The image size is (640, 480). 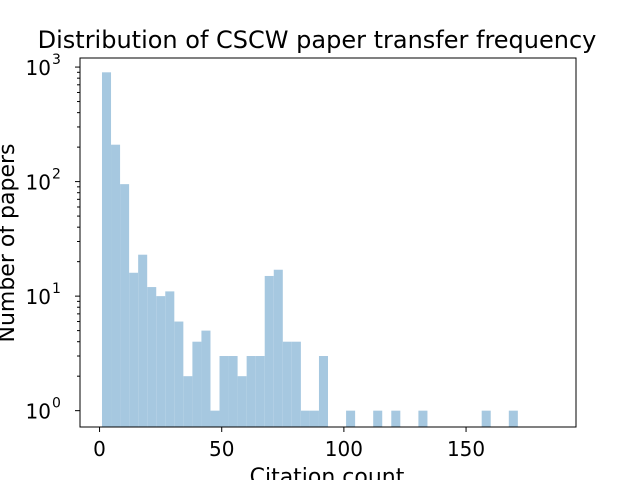 What do you see at coordinates (99, 449) in the screenshot?
I see `x-tick-label: 0` at bounding box center [99, 449].